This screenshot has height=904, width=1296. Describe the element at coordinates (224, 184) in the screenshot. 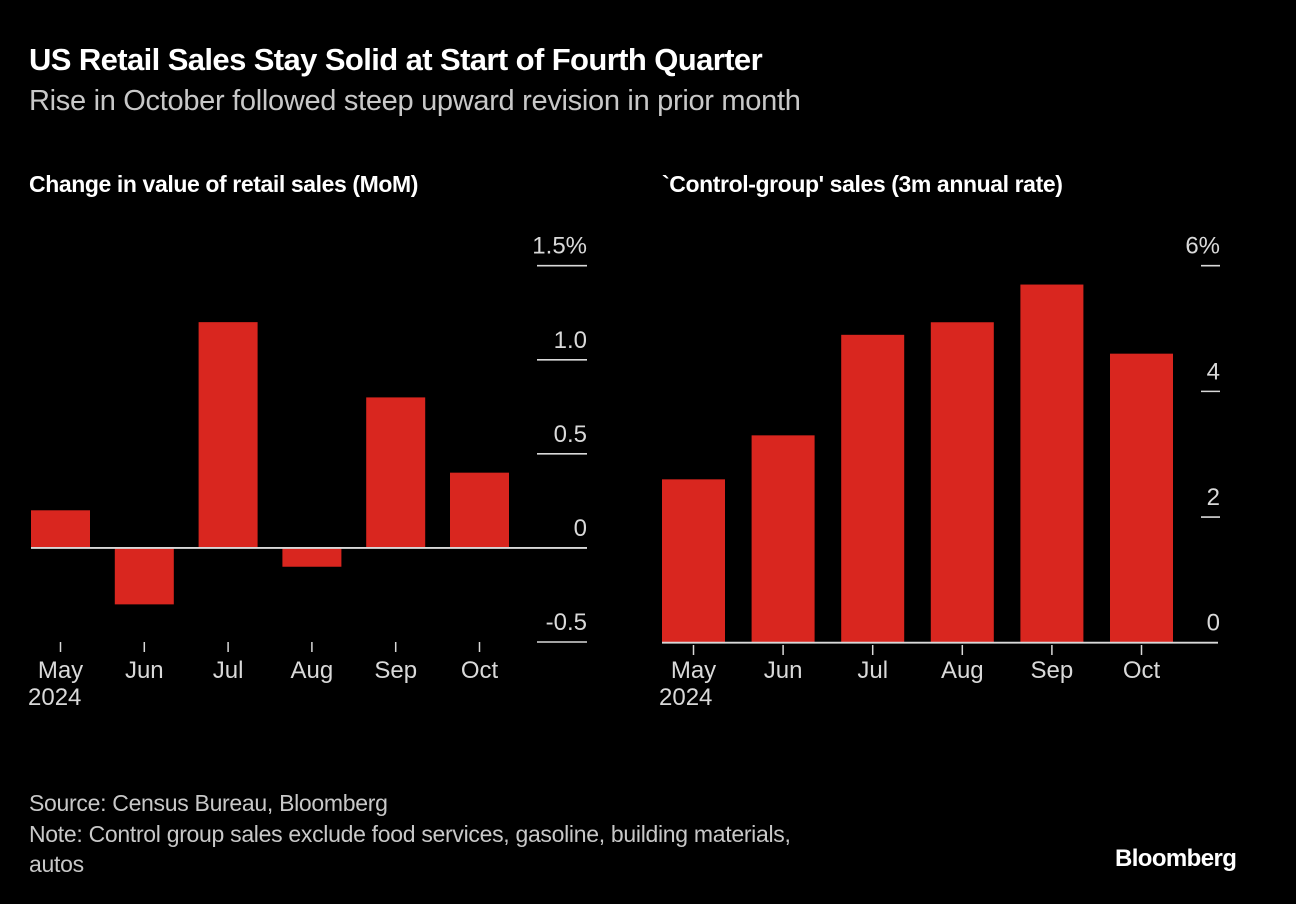

I see `left-chart-title: Change in value of retail sales (MoM)` at that location.